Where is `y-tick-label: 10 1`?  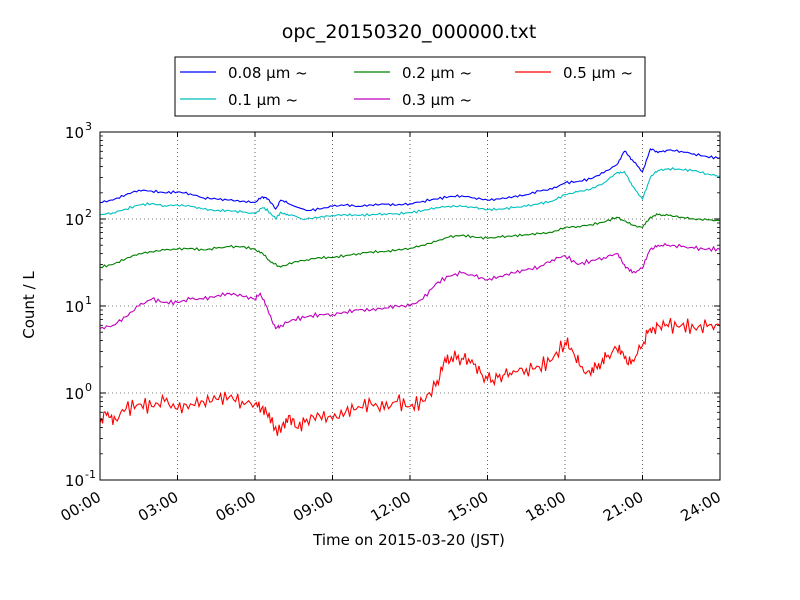 y-tick-label: 10 1 is located at coordinates (78, 305).